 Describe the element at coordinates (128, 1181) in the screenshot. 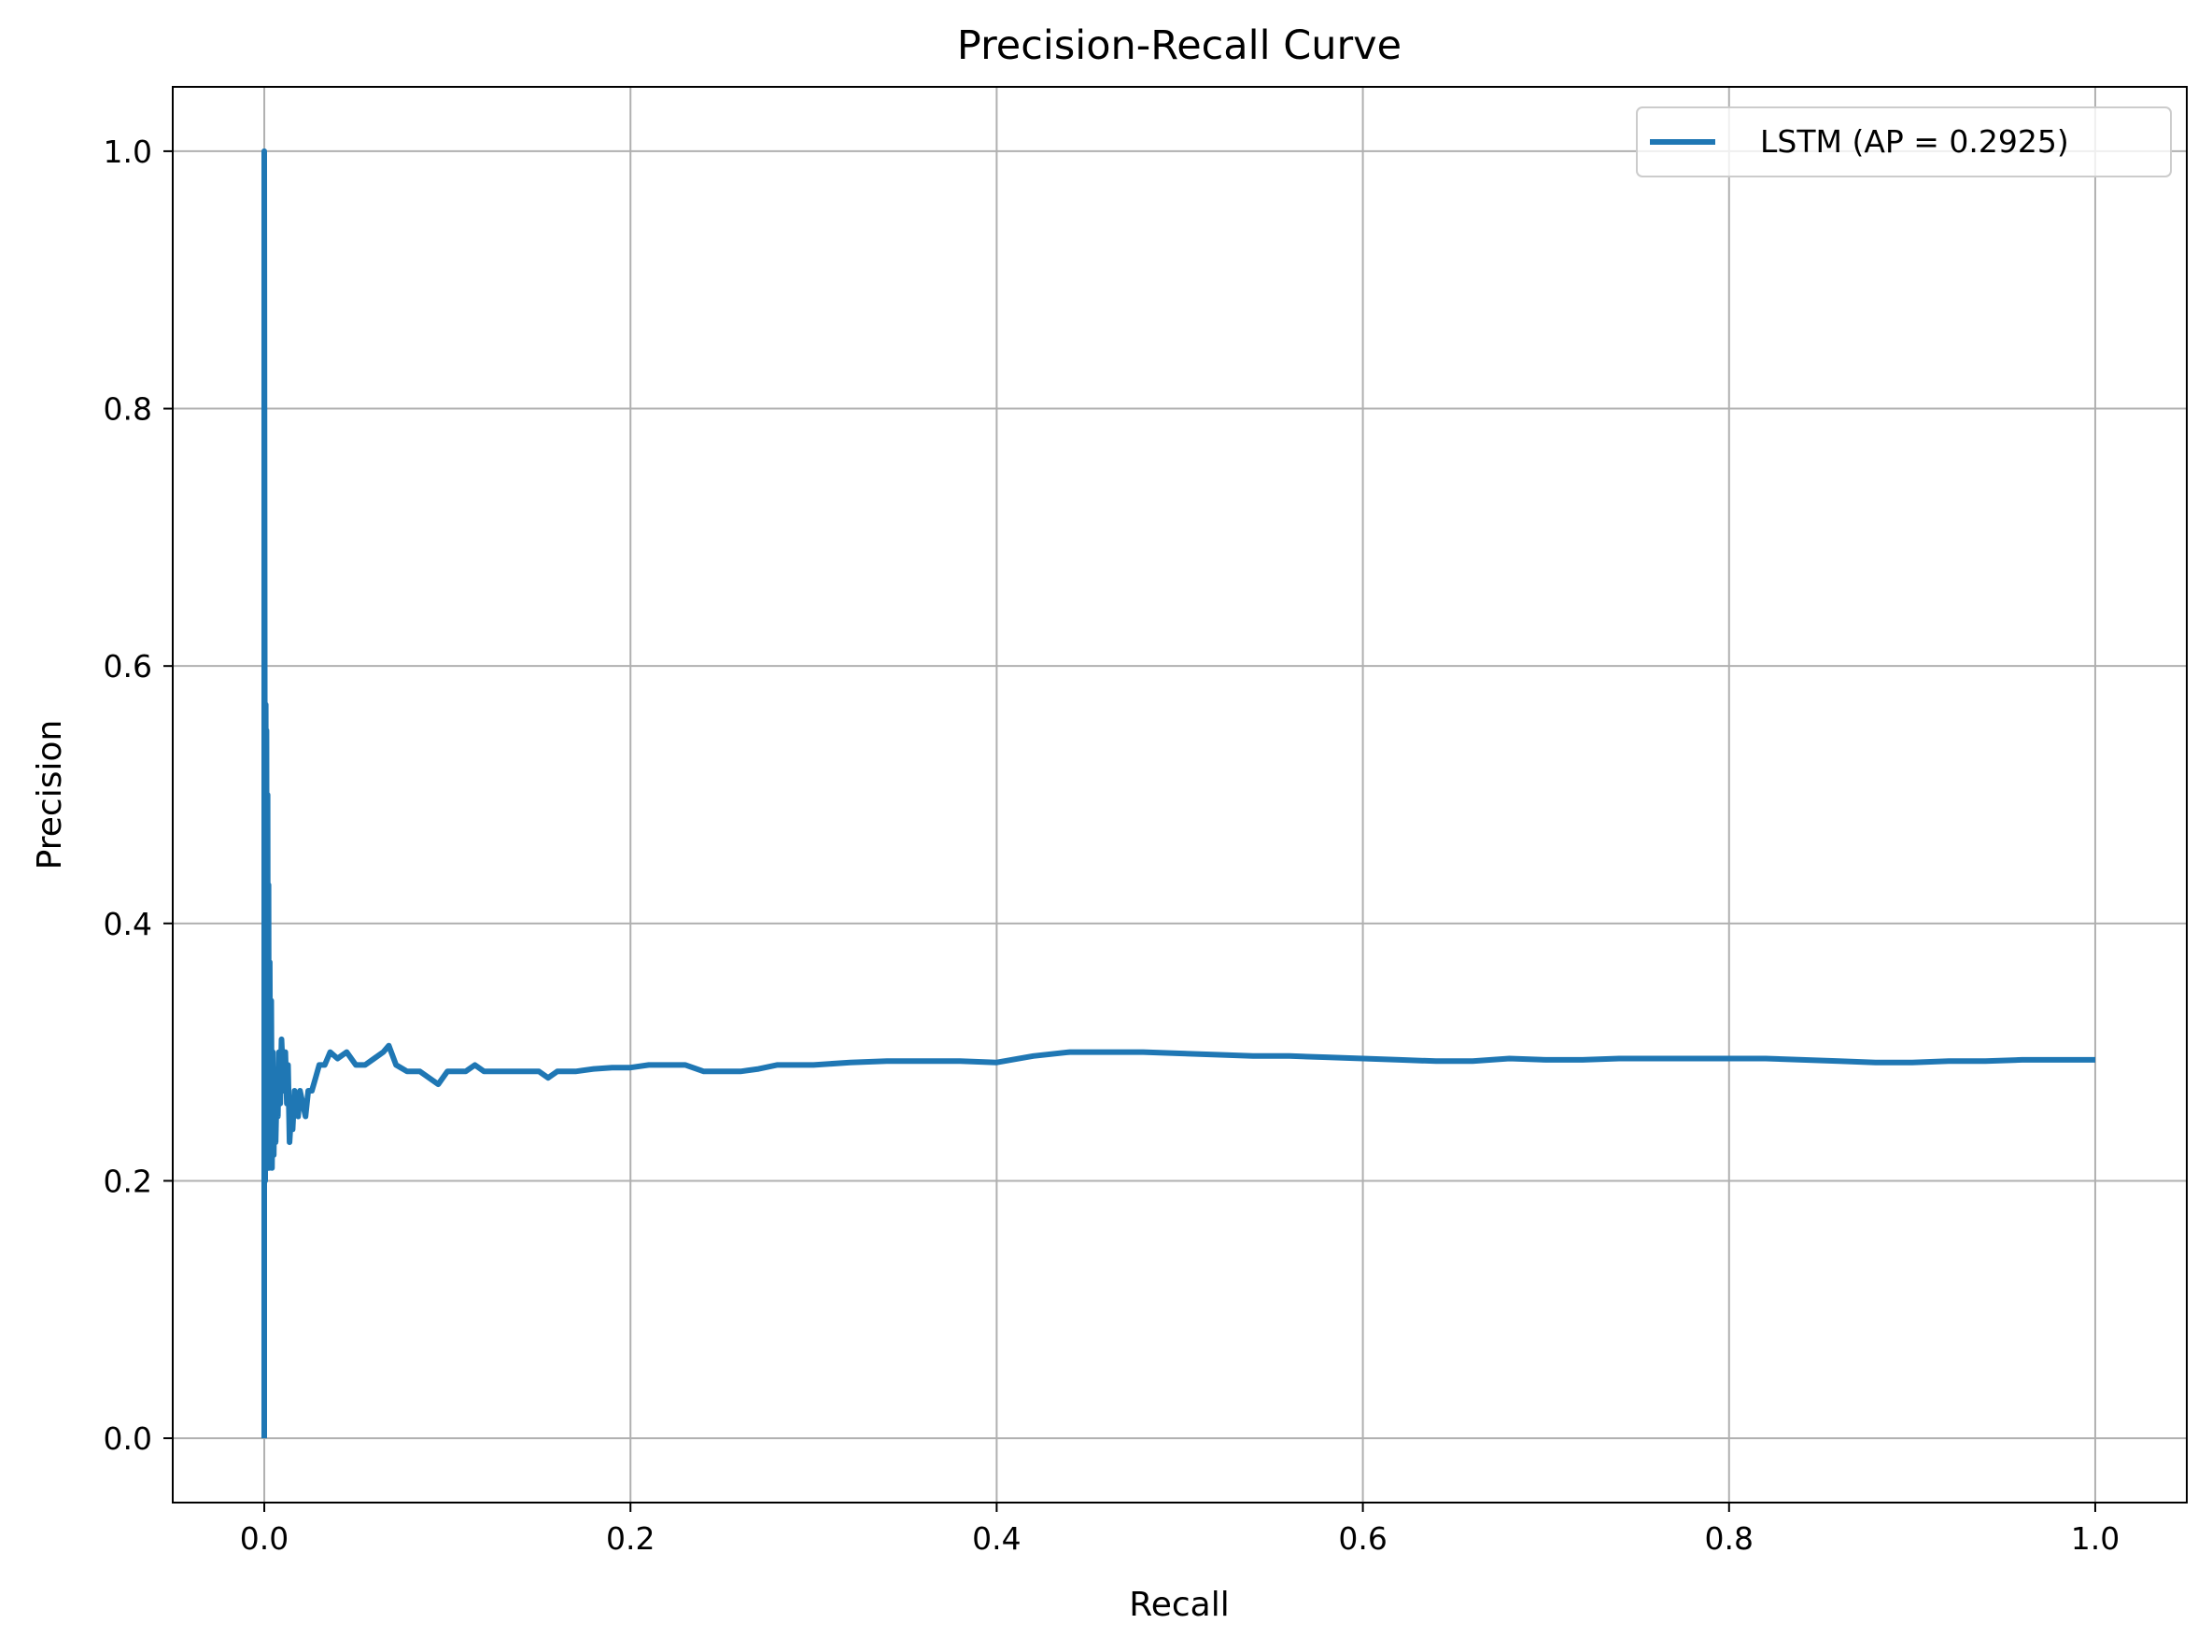

I see `y-tick-label: 0.2` at that location.